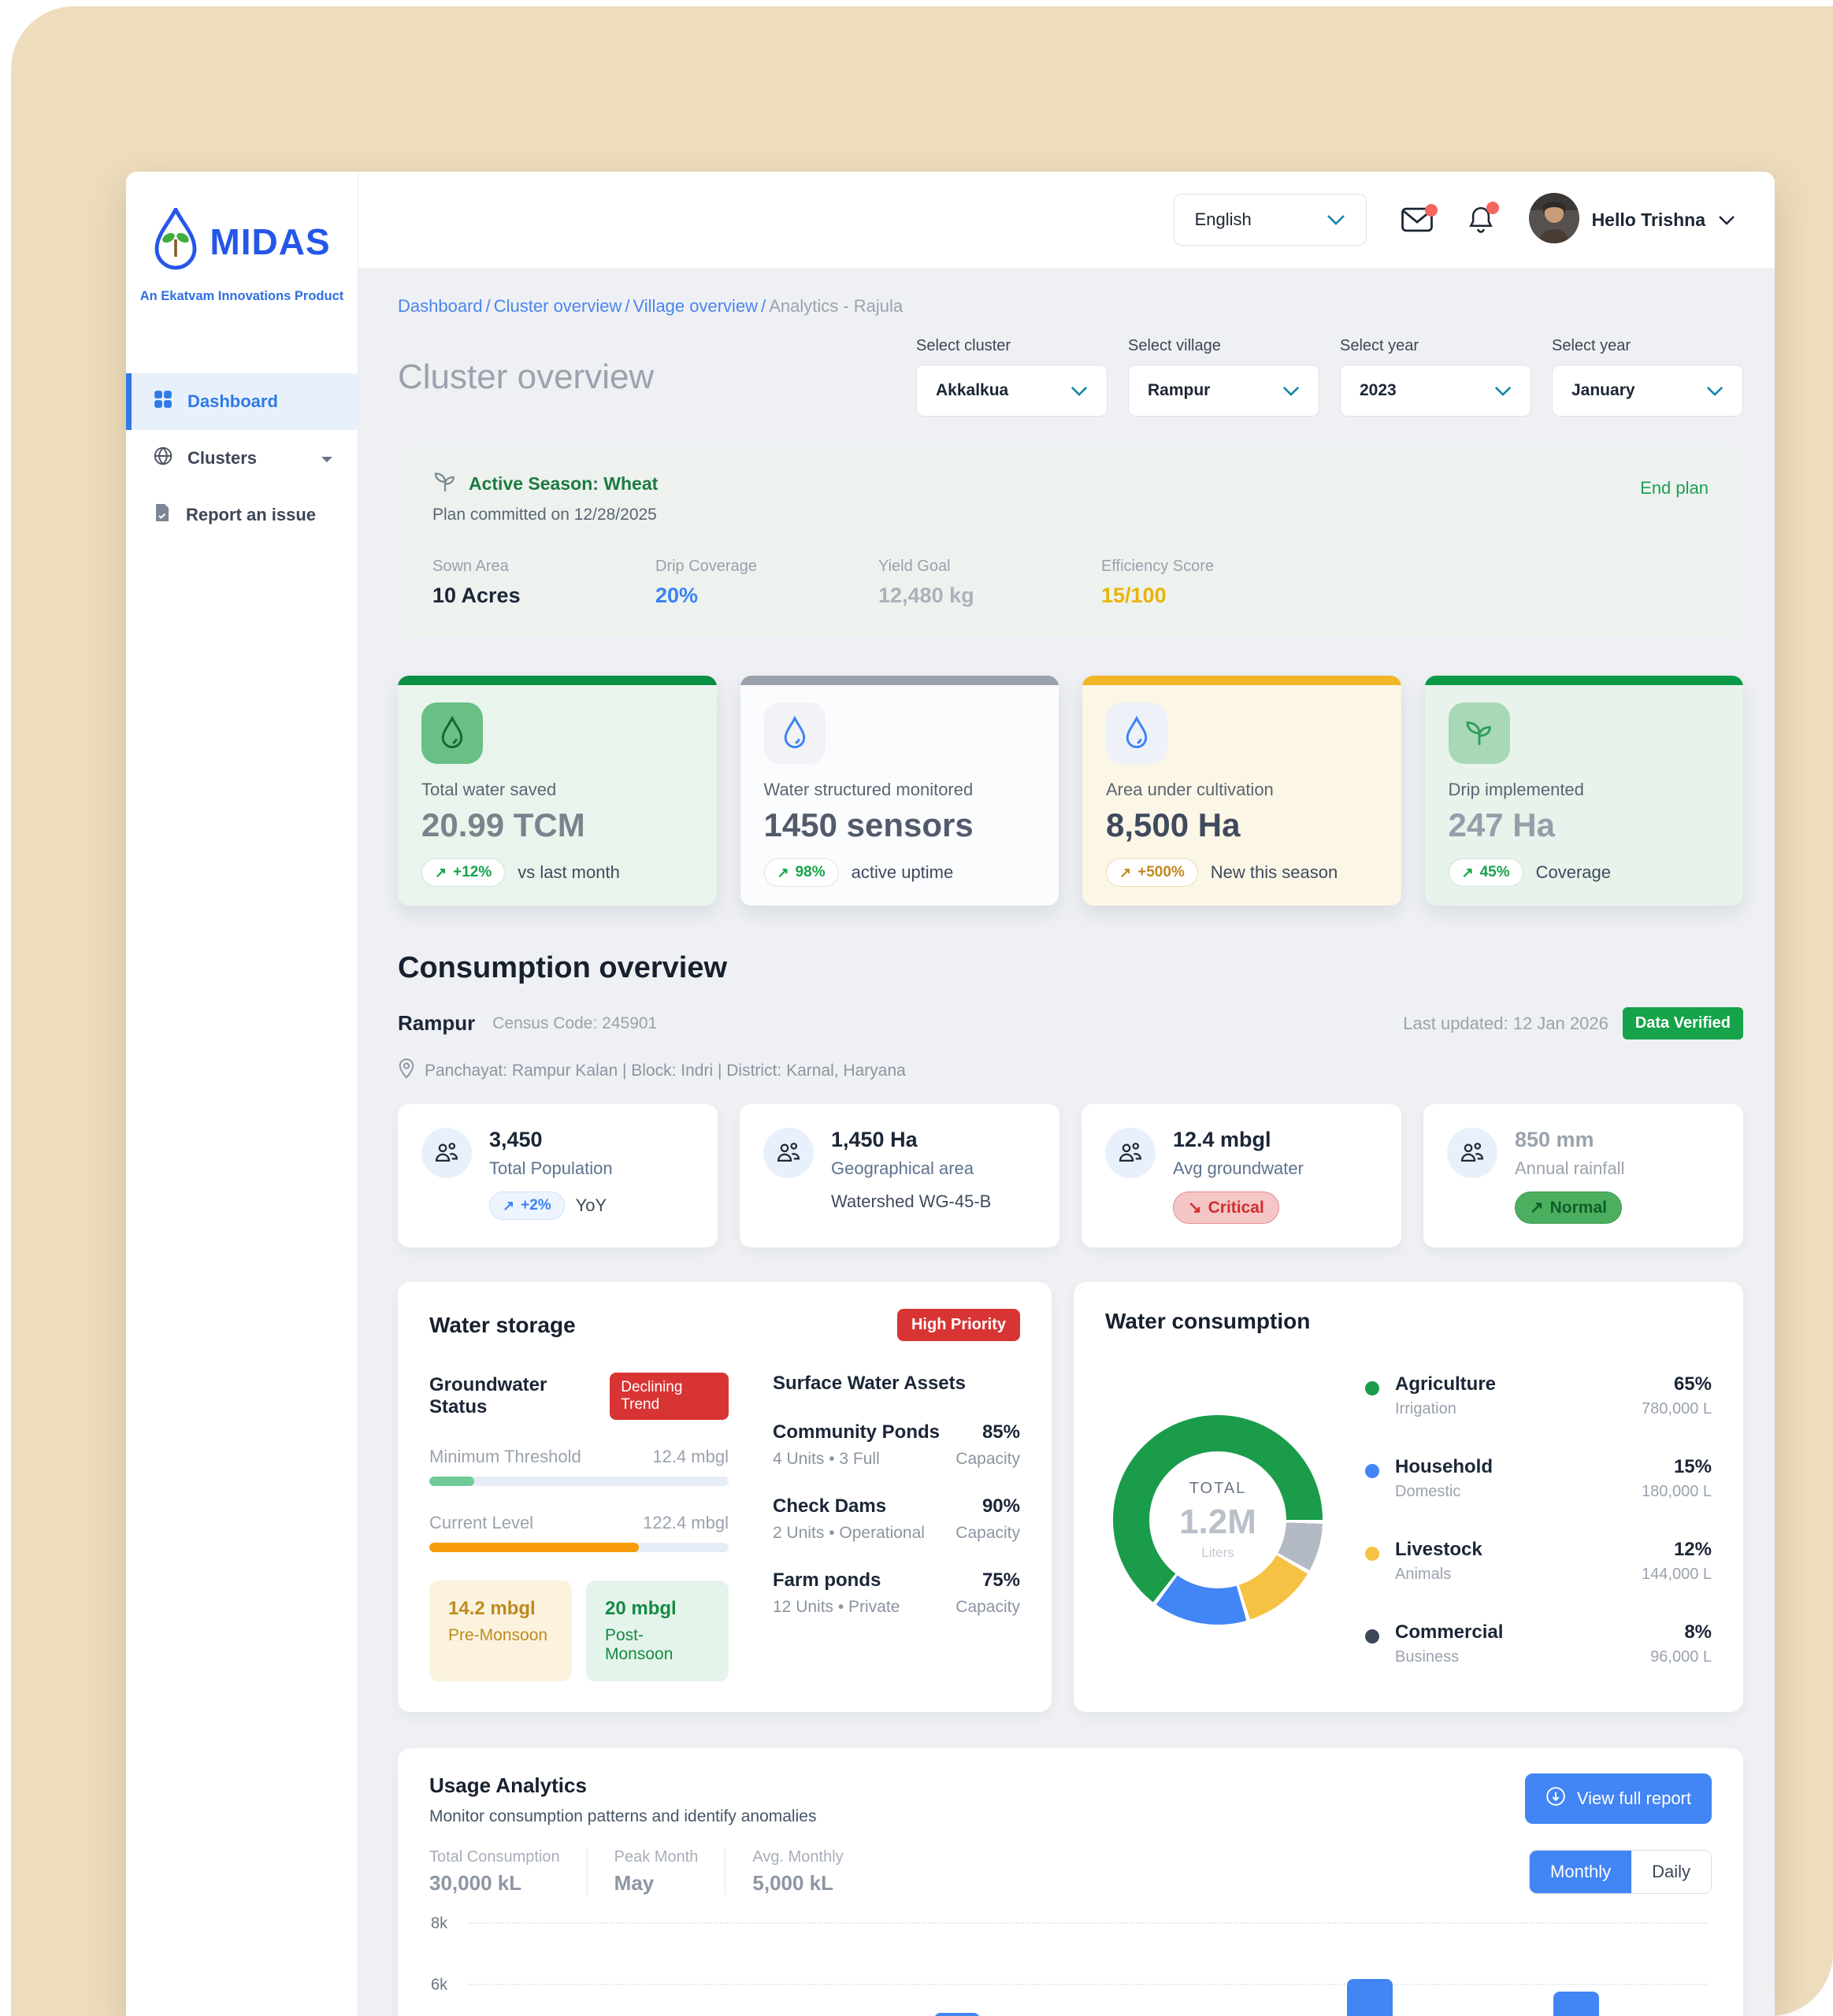 This screenshot has height=2016, width=1833. What do you see at coordinates (836, 306) in the screenshot?
I see `breadcrumb-current: Analytics - Rajula` at bounding box center [836, 306].